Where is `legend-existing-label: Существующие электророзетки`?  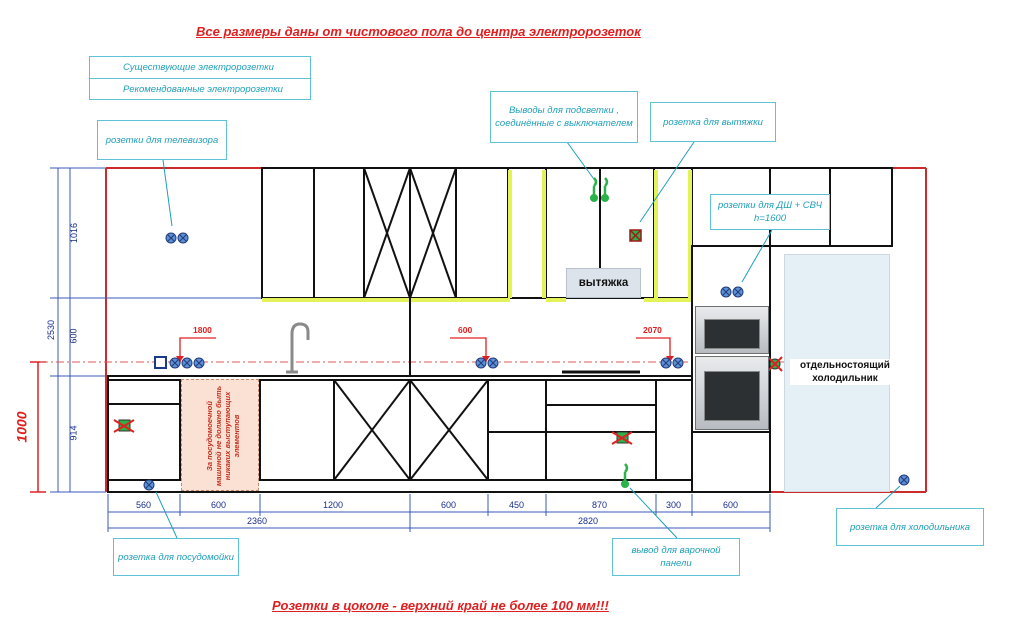 legend-existing-label: Существующие электророзетки is located at coordinates (198, 67).